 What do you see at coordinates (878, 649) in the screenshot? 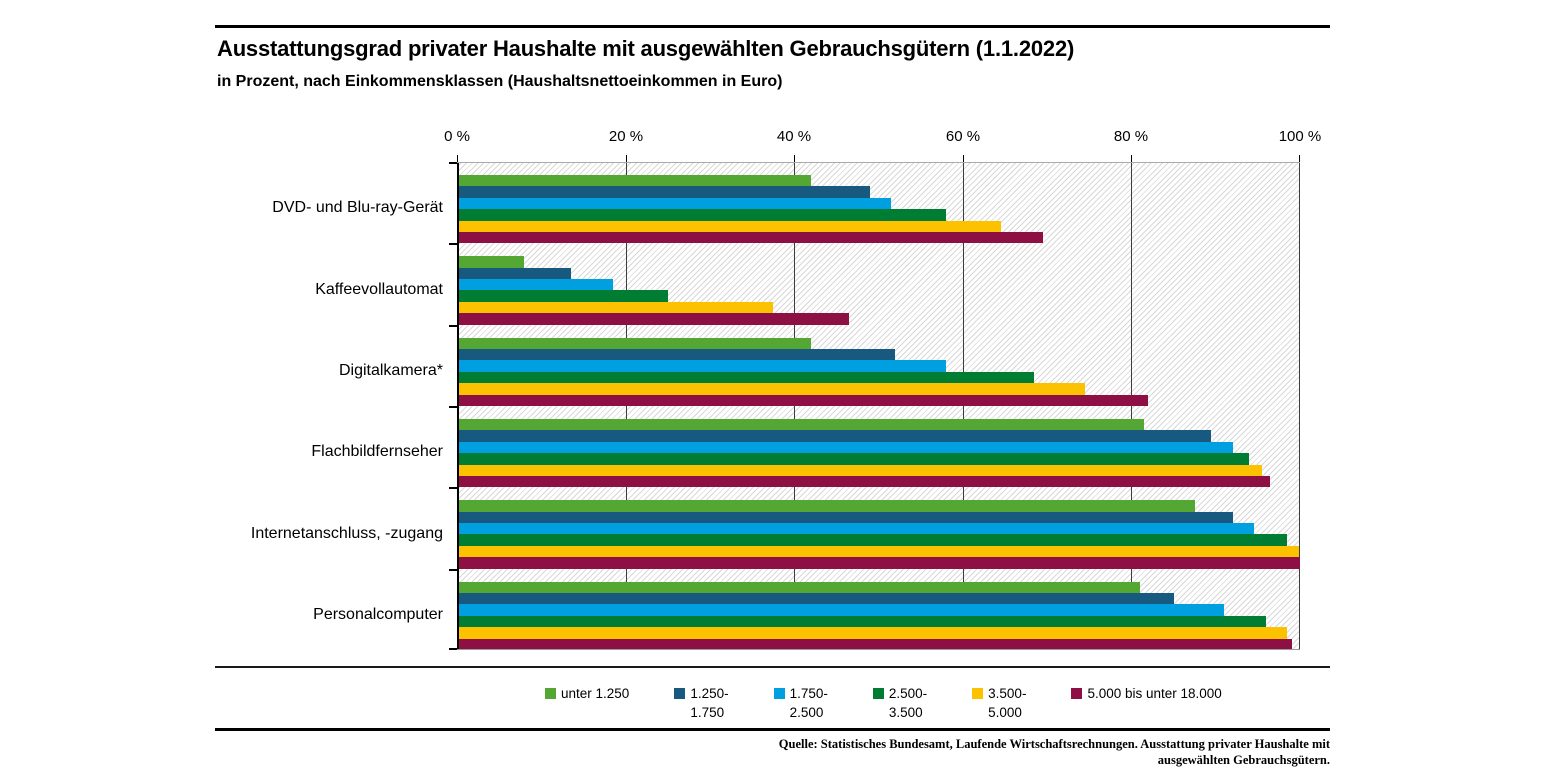
I see `plot-bottom-edge` at bounding box center [878, 649].